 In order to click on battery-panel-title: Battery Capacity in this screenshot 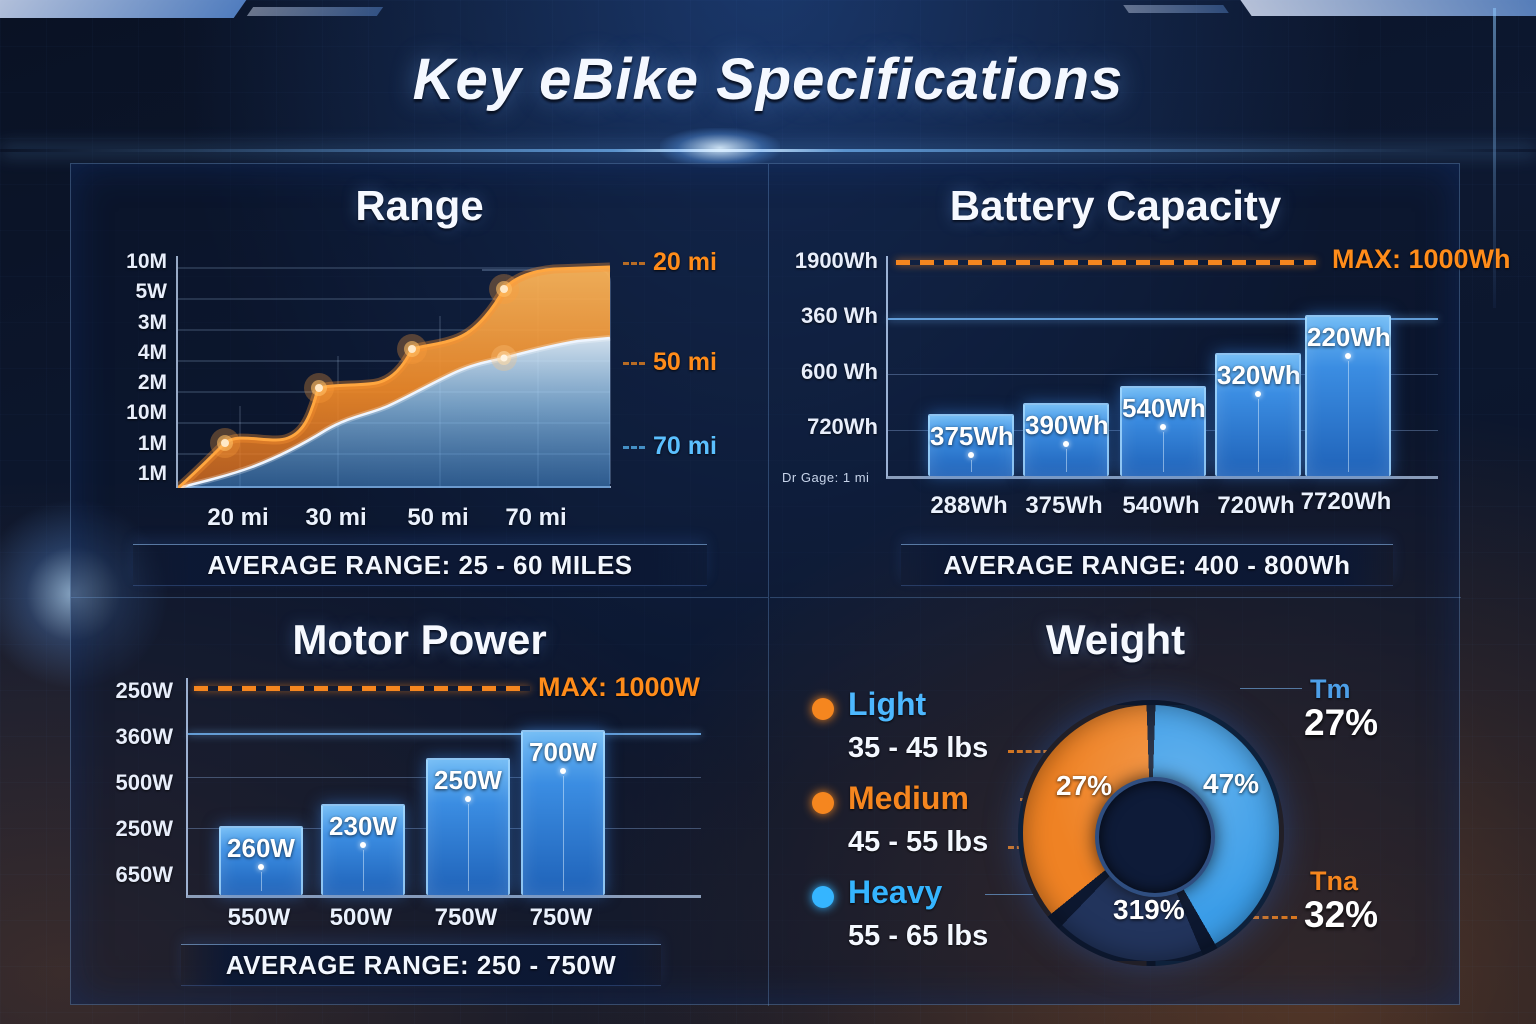, I will do `click(1115, 205)`.